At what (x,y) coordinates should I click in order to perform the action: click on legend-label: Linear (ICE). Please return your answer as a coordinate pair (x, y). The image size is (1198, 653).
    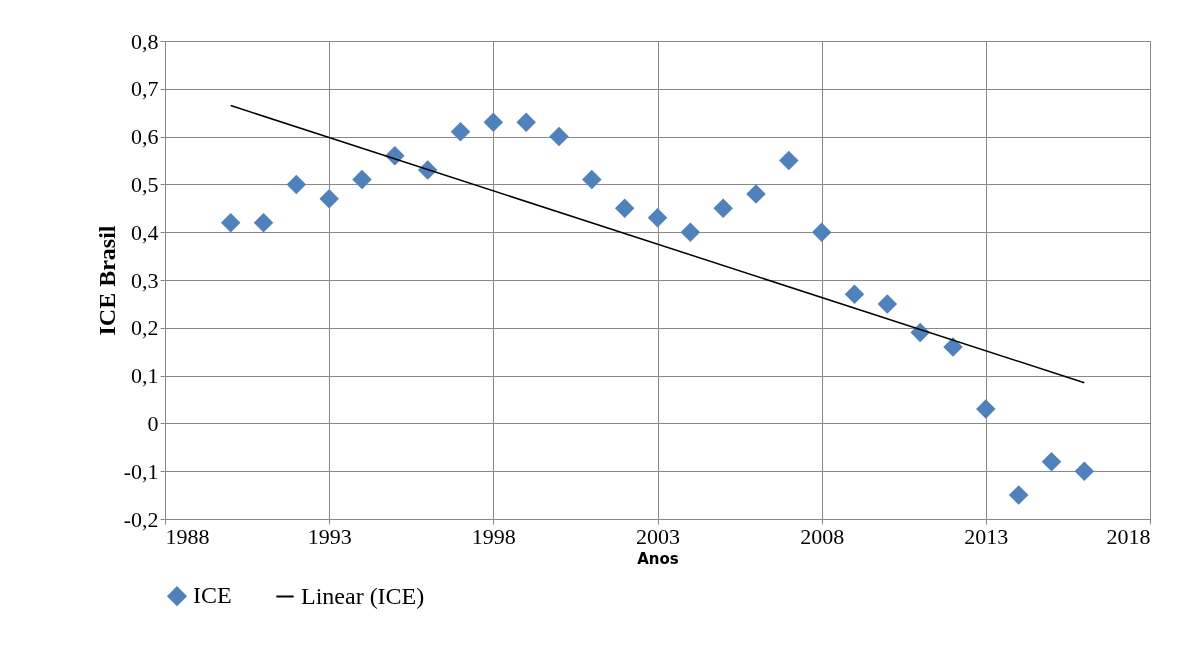
    Looking at the image, I should click on (363, 595).